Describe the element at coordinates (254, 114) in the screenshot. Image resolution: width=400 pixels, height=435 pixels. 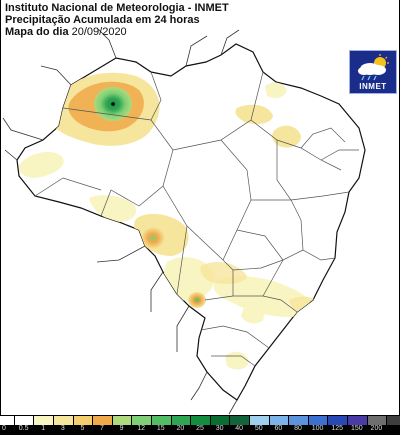
I see `rain-area-para-north` at that location.